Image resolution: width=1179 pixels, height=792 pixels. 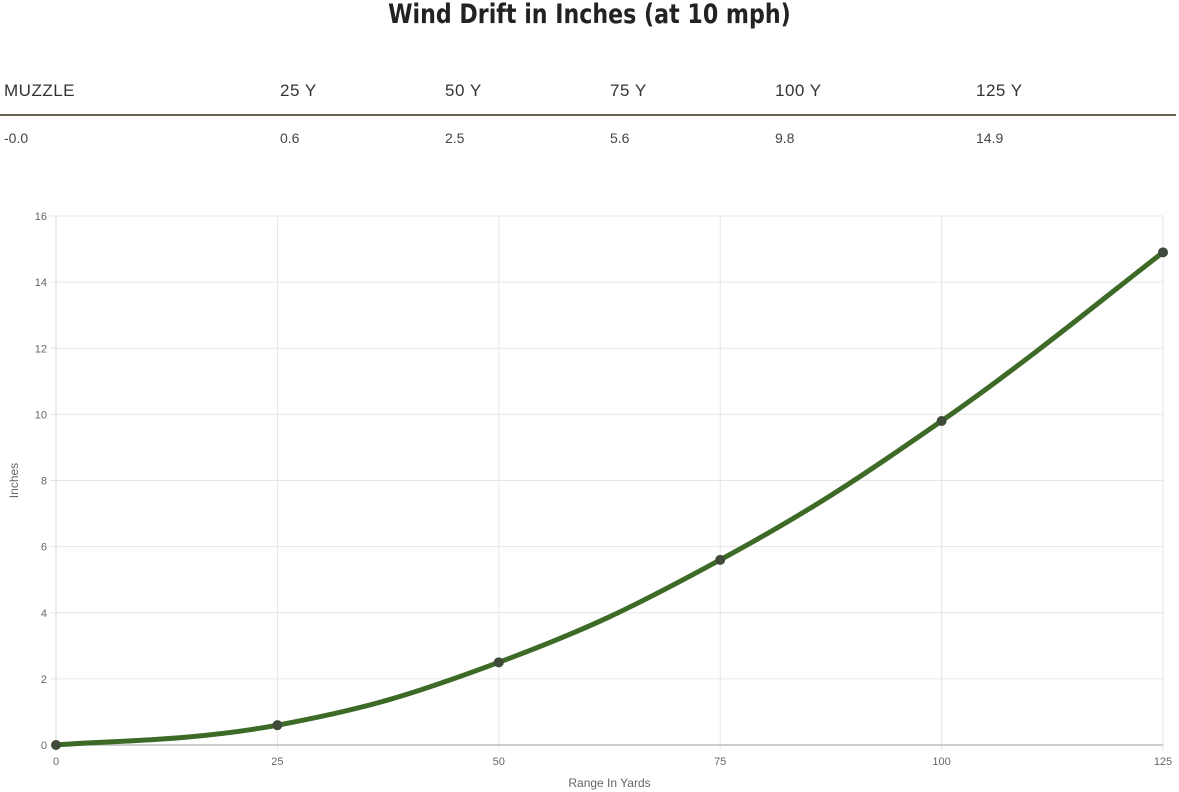 I want to click on y-tick-label: 10, so click(x=41, y=415).